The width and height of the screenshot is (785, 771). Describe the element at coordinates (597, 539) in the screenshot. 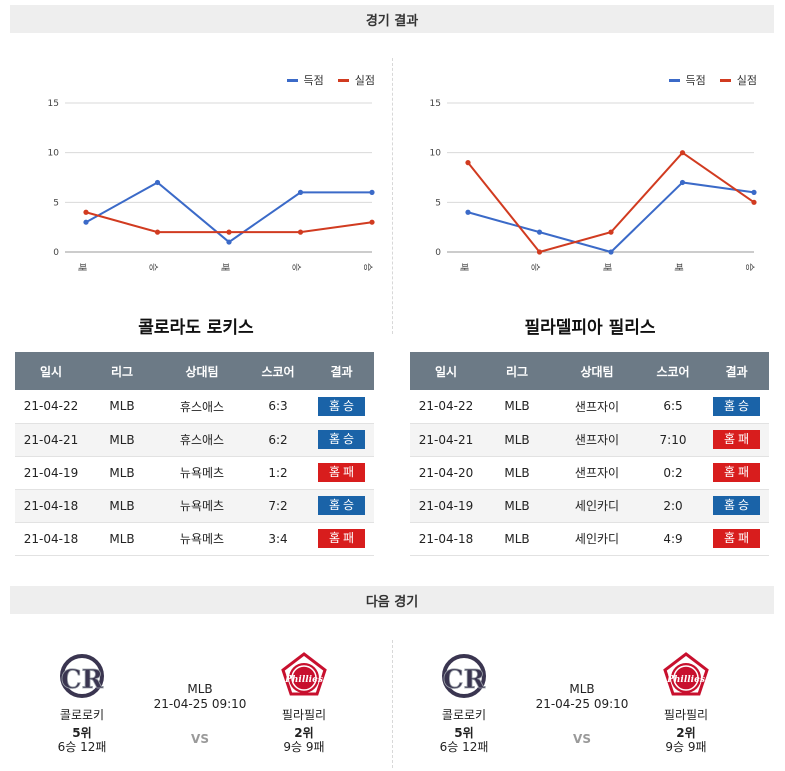

I see `cell-opponent: 세인카디` at that location.